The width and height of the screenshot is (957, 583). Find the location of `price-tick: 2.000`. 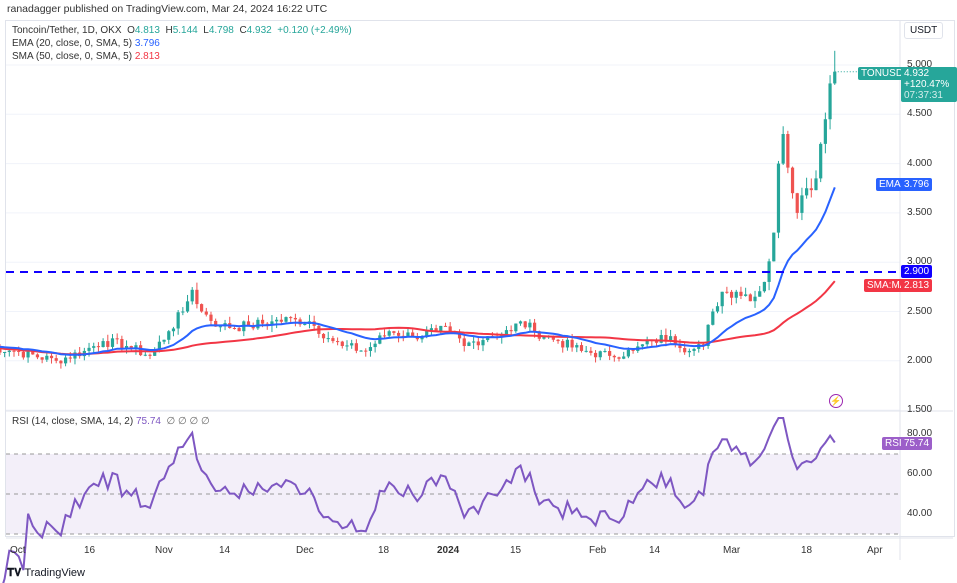

price-tick: 2.000 is located at coordinates (920, 360).